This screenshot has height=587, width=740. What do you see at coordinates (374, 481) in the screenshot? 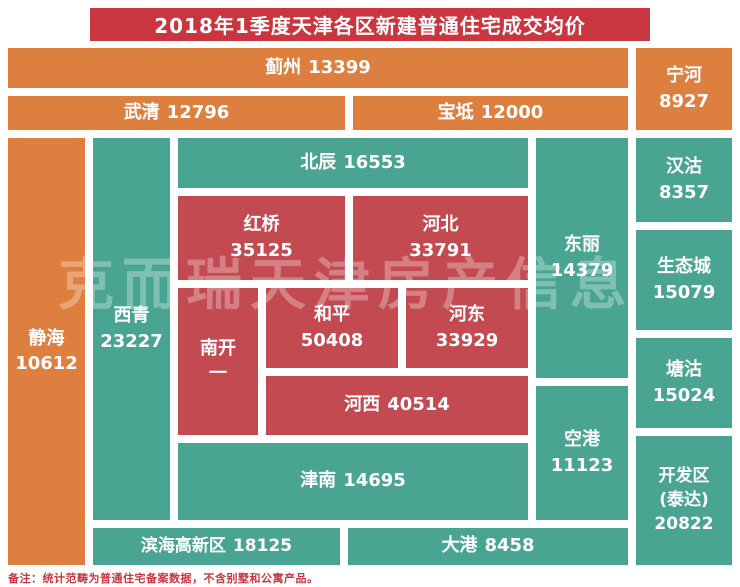
I see `district-value: 14695` at bounding box center [374, 481].